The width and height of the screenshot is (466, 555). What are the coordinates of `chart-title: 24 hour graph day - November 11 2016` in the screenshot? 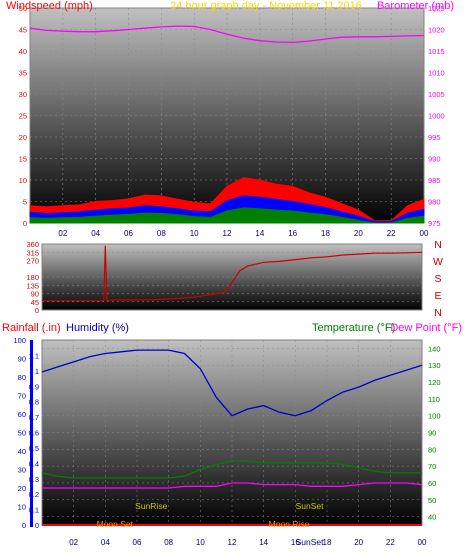 It's located at (266, 6).